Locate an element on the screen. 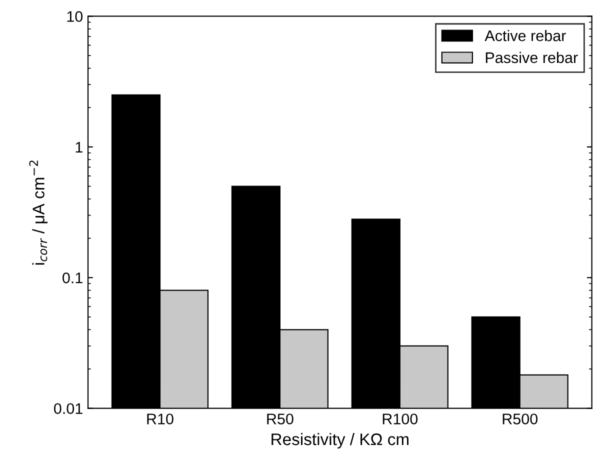  x-tick-label: R50 is located at coordinates (280, 419).